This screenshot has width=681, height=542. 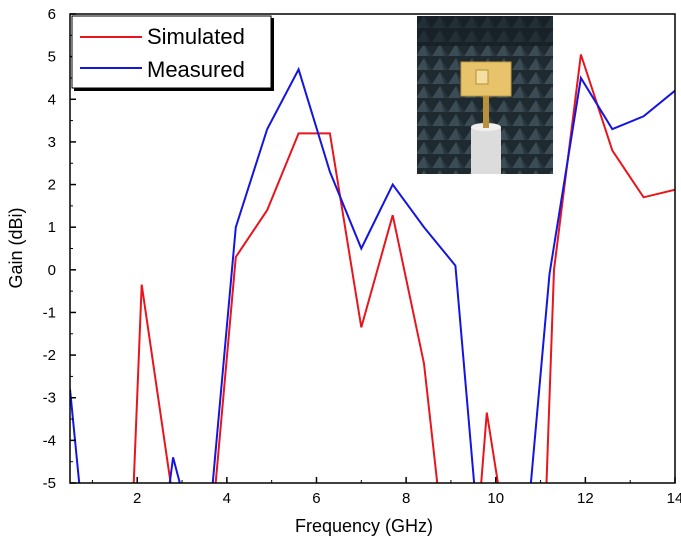 I want to click on legend-label-simulated: Simulated, so click(x=196, y=36).